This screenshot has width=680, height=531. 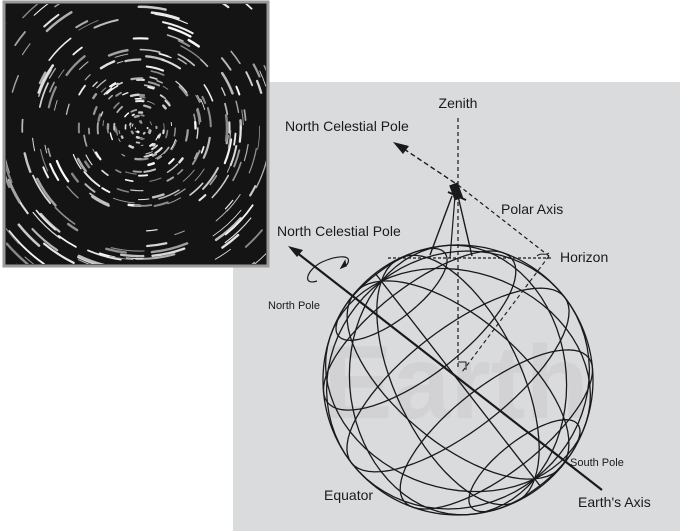 I want to click on zenith-label: Zenith, so click(x=458, y=103).